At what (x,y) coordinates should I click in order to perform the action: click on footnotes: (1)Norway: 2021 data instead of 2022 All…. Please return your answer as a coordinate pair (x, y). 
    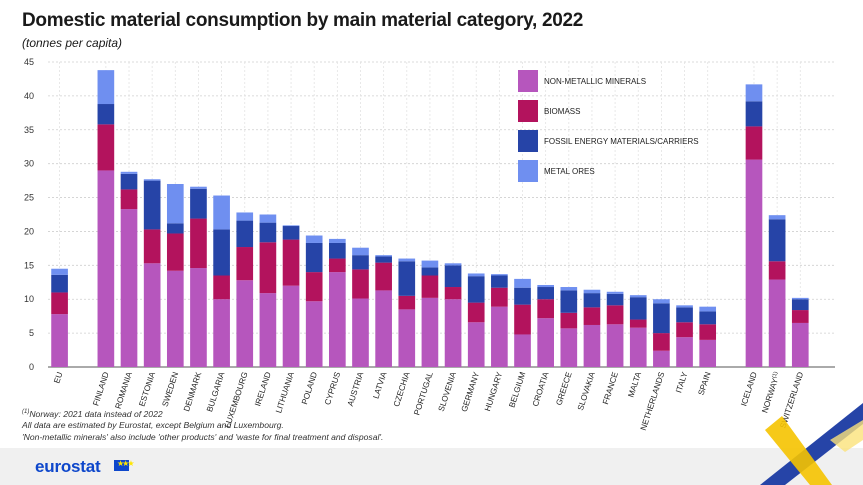
    Looking at the image, I should click on (202, 425).